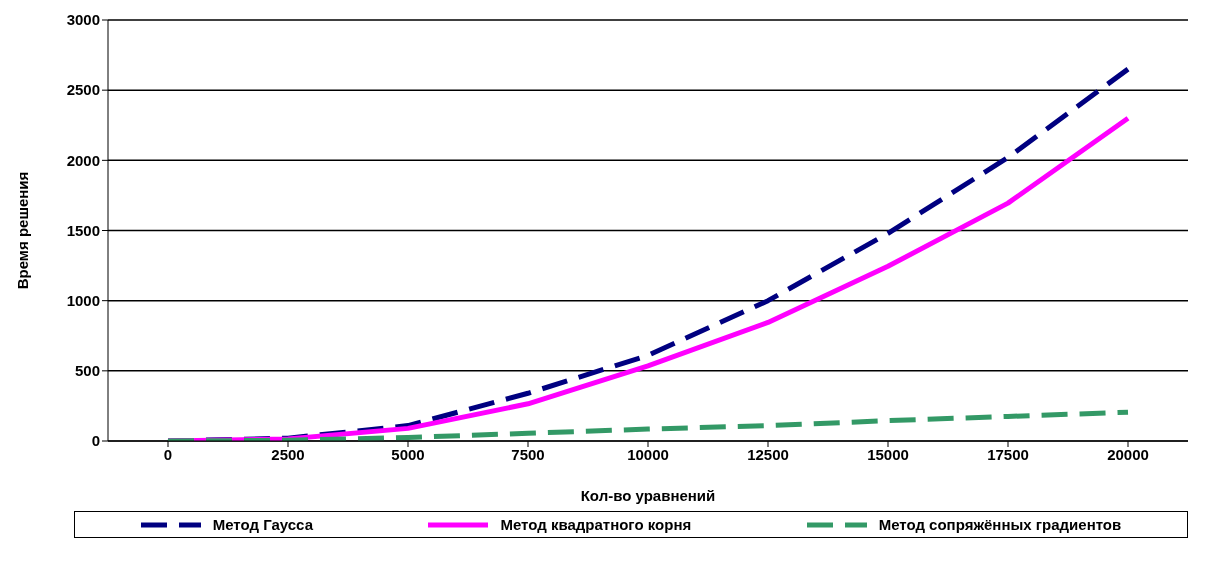  Describe the element at coordinates (262, 524) in the screenshot. I see `legend-label: Метод Гаусса` at that location.